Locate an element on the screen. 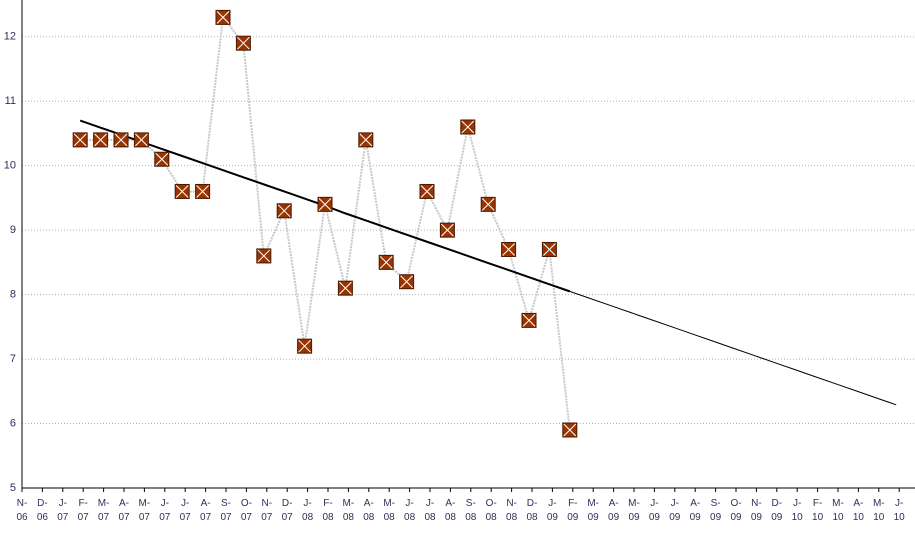 The height and width of the screenshot is (536, 915). x-tick-label: F- 09 is located at coordinates (573, 510).